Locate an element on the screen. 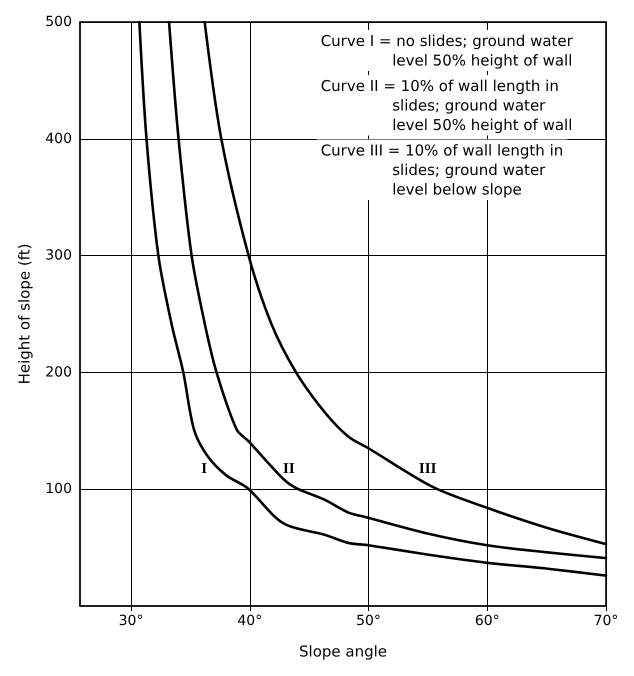 Image resolution: width=634 pixels, height=676 pixels. annotation: Curve I = no slides; ground water level 50% height of wall is located at coordinates (447, 51).